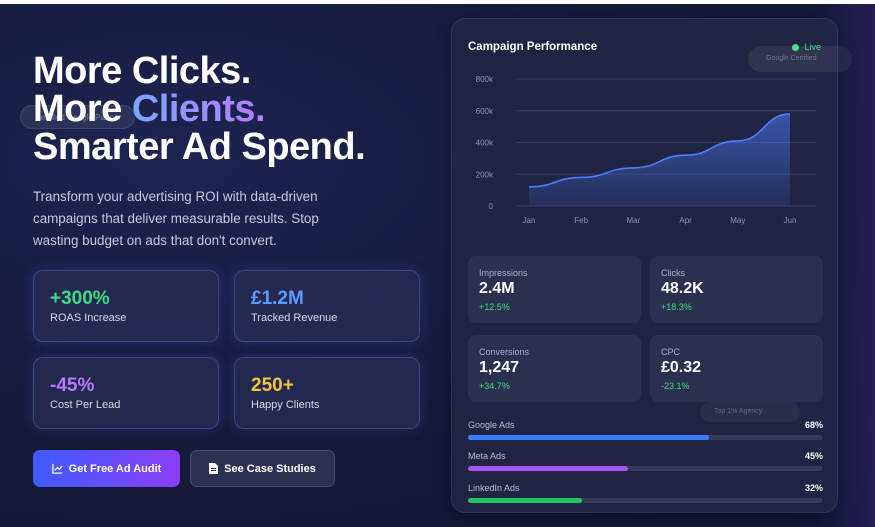  What do you see at coordinates (327, 393) in the screenshot?
I see `stat-card-clients: 250+ Happy Clients` at bounding box center [327, 393].